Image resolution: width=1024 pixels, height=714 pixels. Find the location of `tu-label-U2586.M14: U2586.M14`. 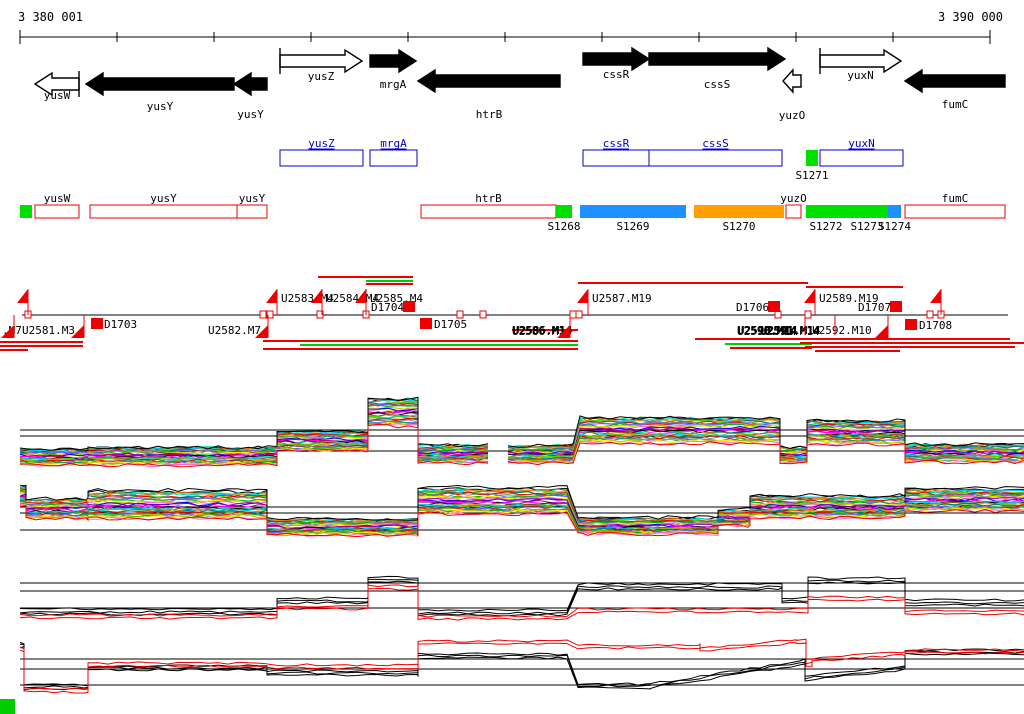

tu-label-U2586.M14: U2586.M14 is located at coordinates (542, 330).